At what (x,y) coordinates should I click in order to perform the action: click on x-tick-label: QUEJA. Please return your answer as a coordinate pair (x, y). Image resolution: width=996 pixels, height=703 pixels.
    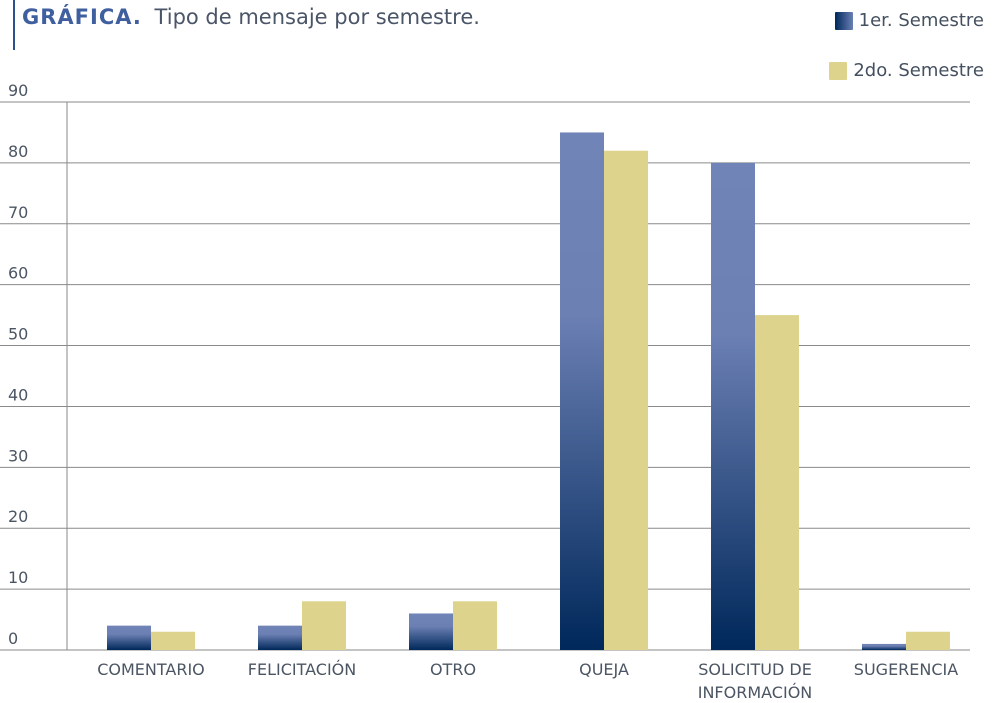
    Looking at the image, I should click on (604, 669).